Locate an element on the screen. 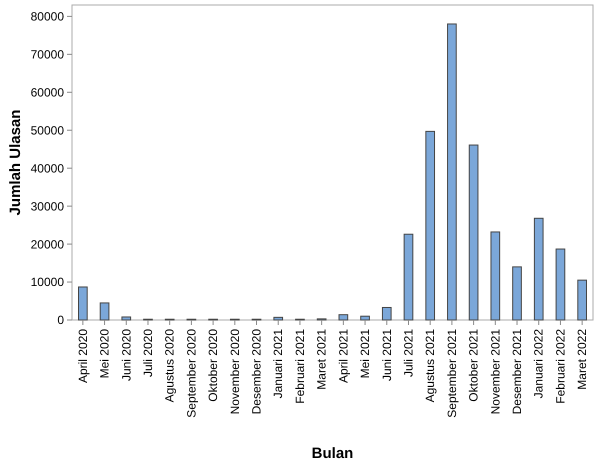  x-tick-label: Desember 2021 is located at coordinates (517, 371).